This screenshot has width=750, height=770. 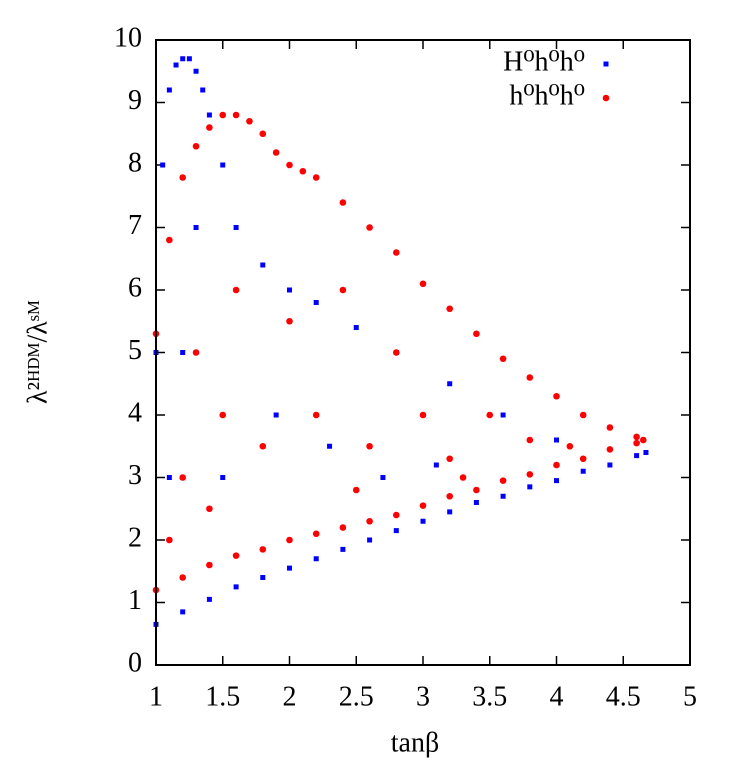 I want to click on y-tick-label: 7, so click(x=135, y=225).